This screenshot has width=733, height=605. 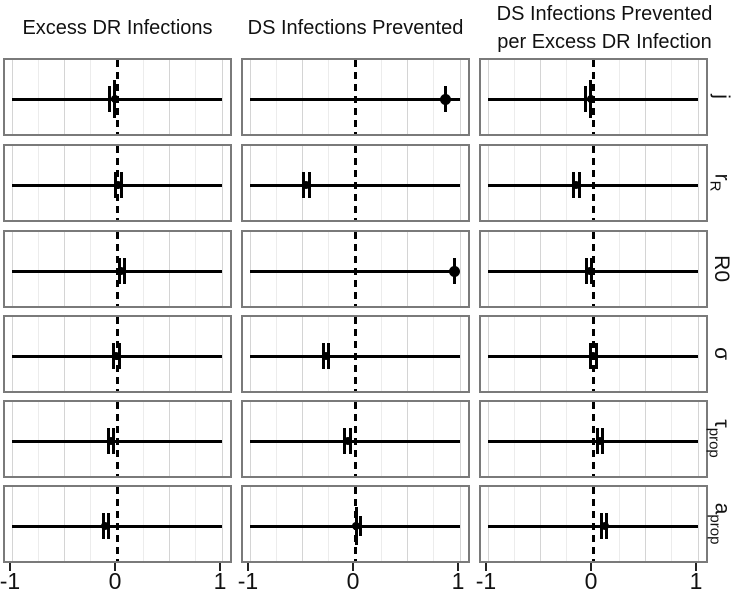 I want to click on row-label-text: a, so click(x=721, y=509).